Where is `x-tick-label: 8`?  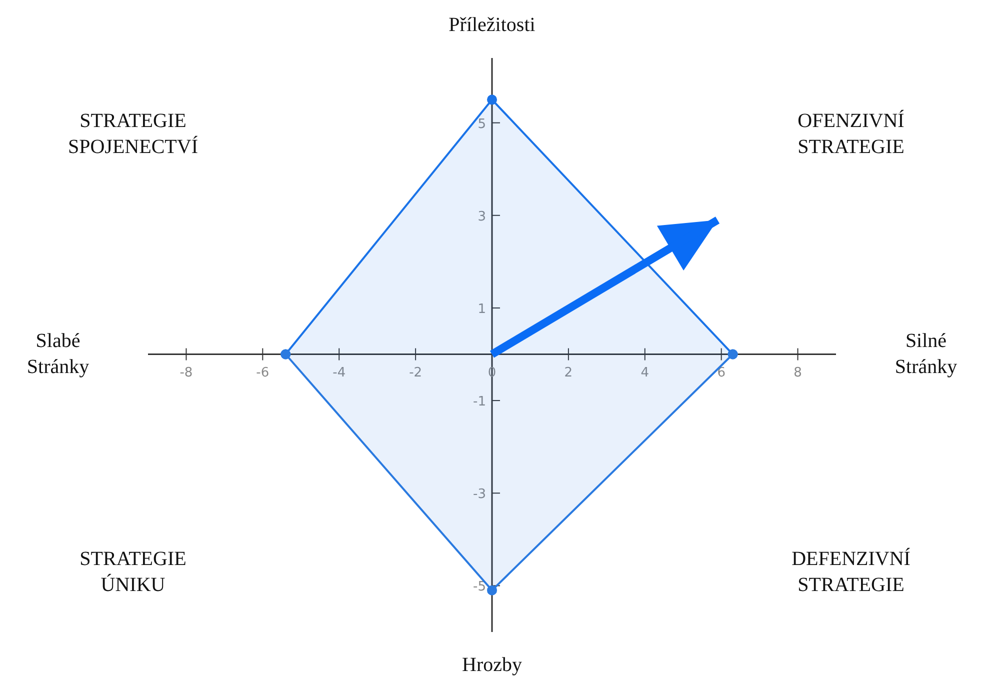 x-tick-label: 8 is located at coordinates (798, 372).